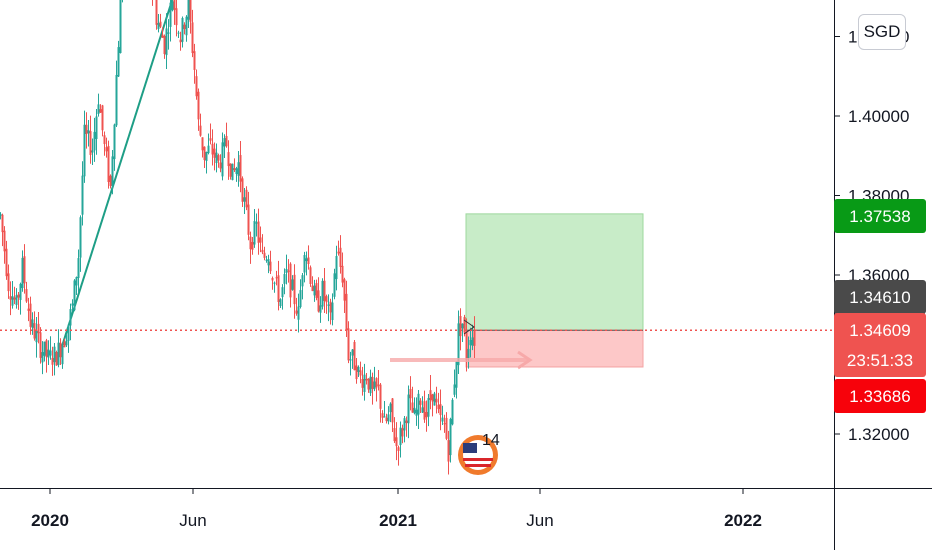 This screenshot has height=550, width=932. Describe the element at coordinates (478, 459) in the screenshot. I see `flag-stripe-icon` at that location.